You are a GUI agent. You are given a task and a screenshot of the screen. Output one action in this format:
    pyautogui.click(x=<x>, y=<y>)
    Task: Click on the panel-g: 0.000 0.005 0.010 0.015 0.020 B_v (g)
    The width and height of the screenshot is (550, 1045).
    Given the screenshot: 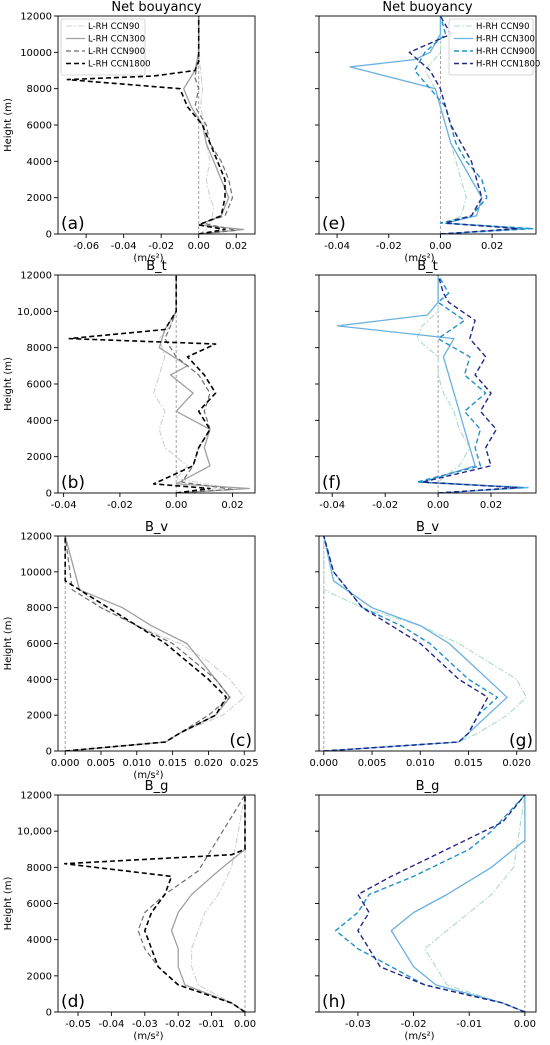 What is the action you would take?
    pyautogui.click(x=423, y=644)
    